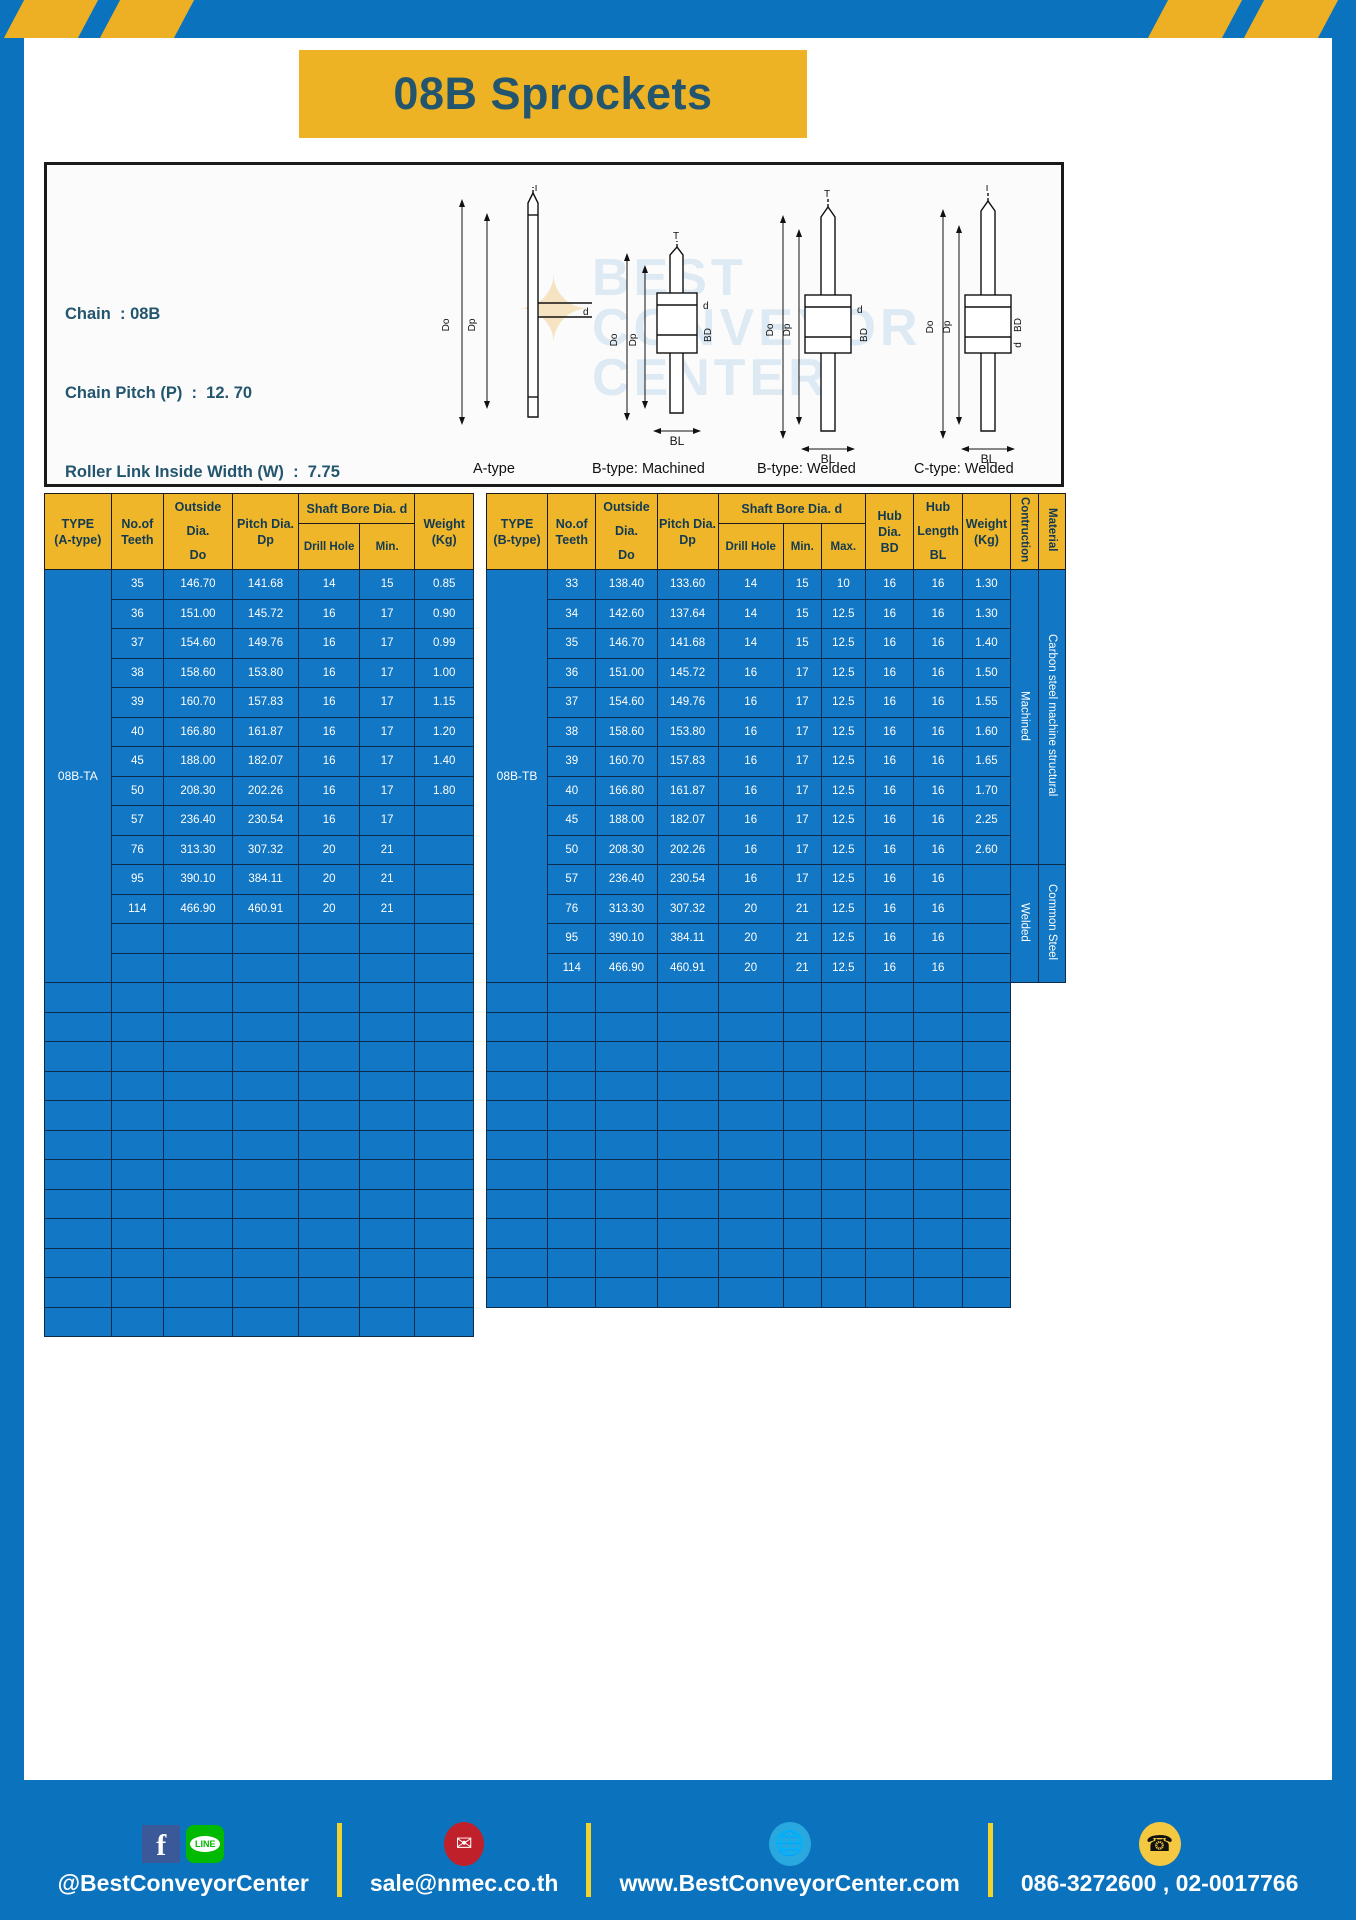 This screenshot has height=1920, width=1356. I want to click on globe-icon: 🌐, so click(789, 1843).